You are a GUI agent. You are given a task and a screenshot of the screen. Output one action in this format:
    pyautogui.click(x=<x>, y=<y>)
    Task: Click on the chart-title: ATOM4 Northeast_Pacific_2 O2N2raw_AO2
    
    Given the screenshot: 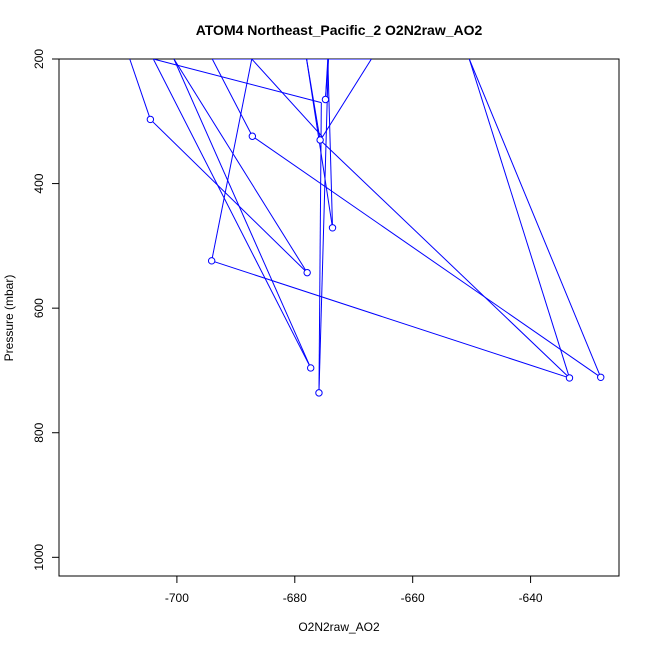 What is the action you would take?
    pyautogui.click(x=339, y=30)
    